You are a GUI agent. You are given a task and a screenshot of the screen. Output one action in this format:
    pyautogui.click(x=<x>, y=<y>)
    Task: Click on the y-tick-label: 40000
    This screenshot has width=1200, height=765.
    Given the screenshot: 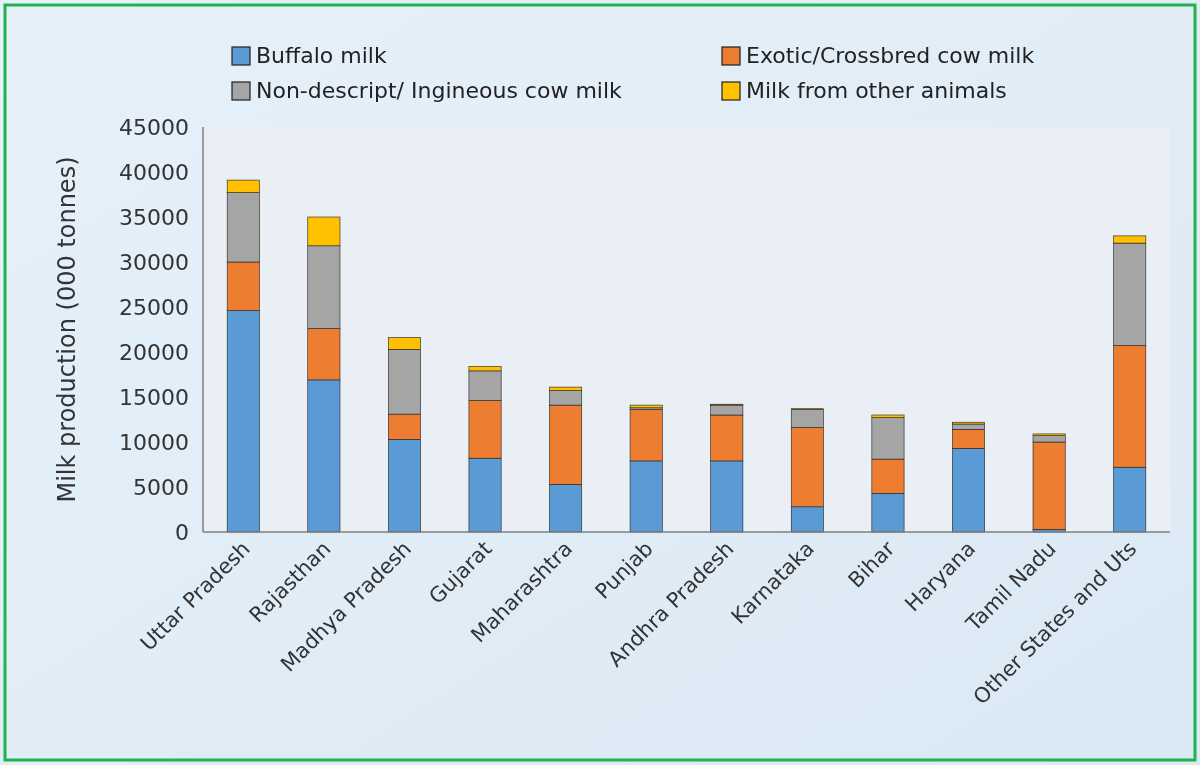 What is the action you would take?
    pyautogui.click(x=154, y=172)
    